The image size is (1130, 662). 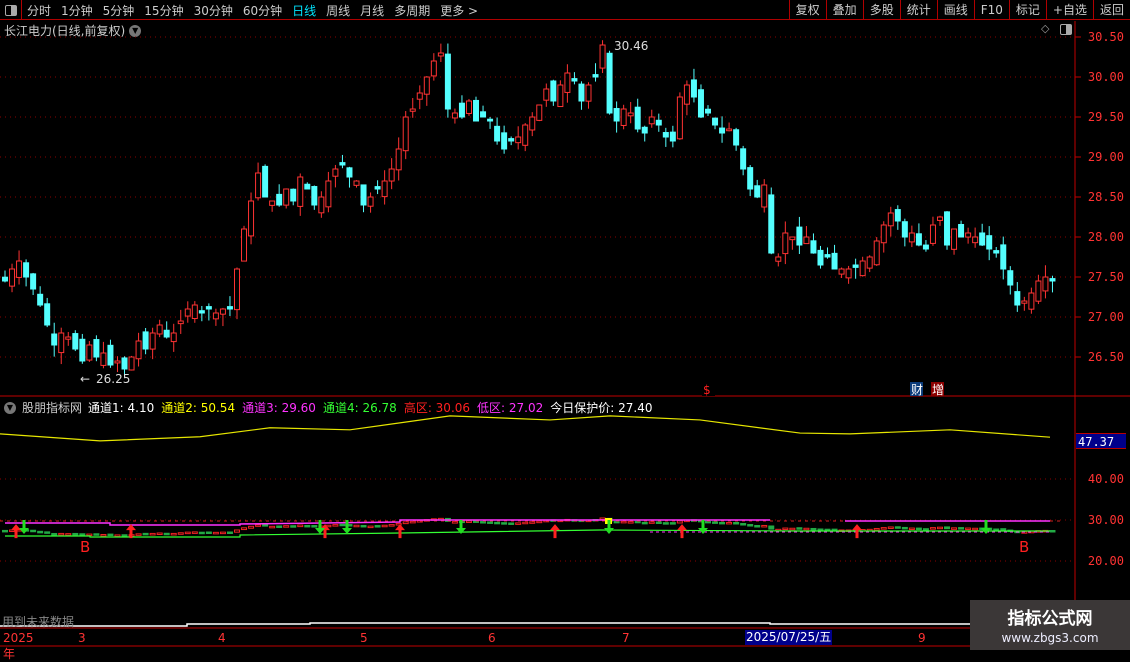 What do you see at coordinates (1066, 29) in the screenshot?
I see `panel-toggle-icon` at bounding box center [1066, 29].